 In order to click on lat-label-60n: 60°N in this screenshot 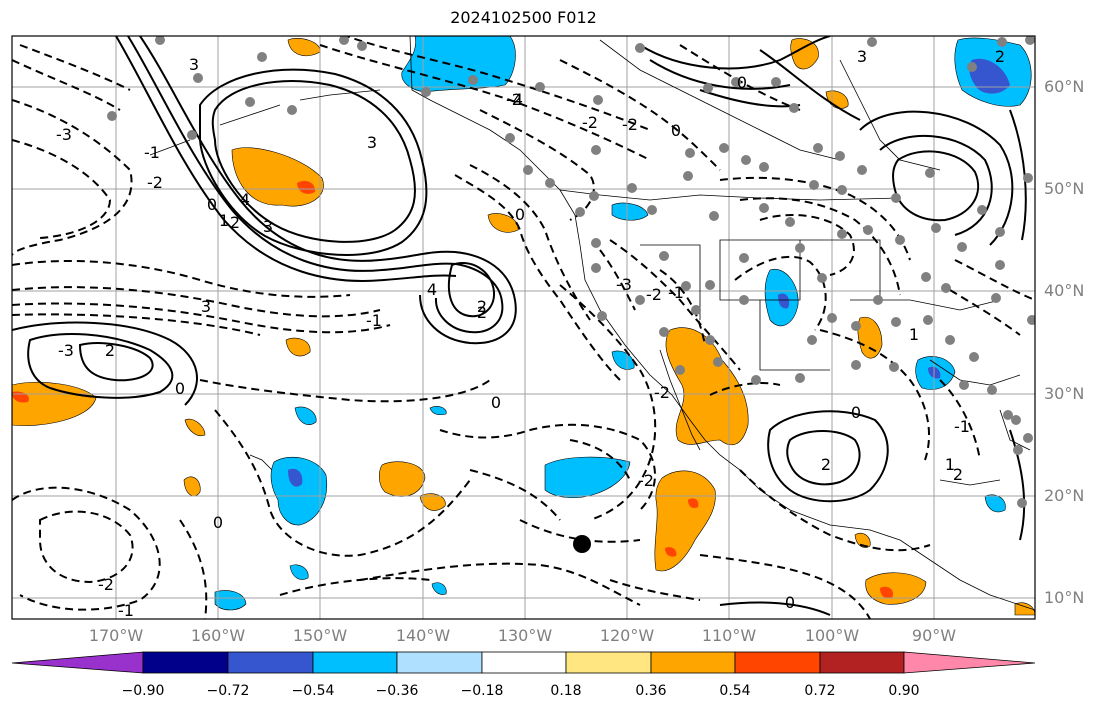, I will do `click(1064, 86)`.